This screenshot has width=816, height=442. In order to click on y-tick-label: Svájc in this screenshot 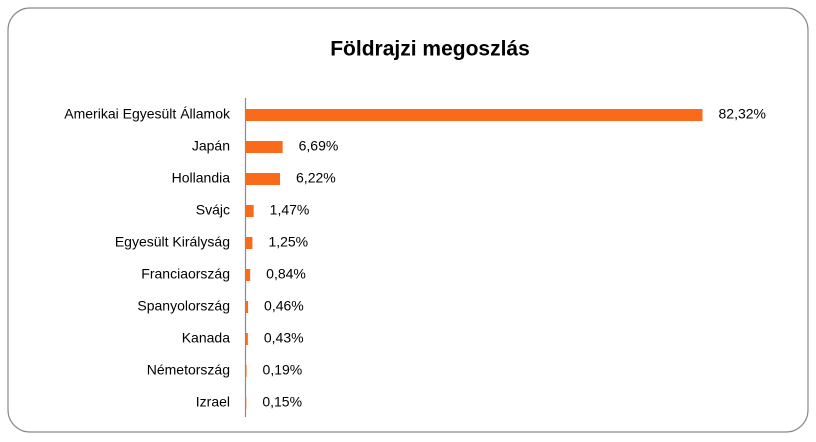, I will do `click(213, 210)`.